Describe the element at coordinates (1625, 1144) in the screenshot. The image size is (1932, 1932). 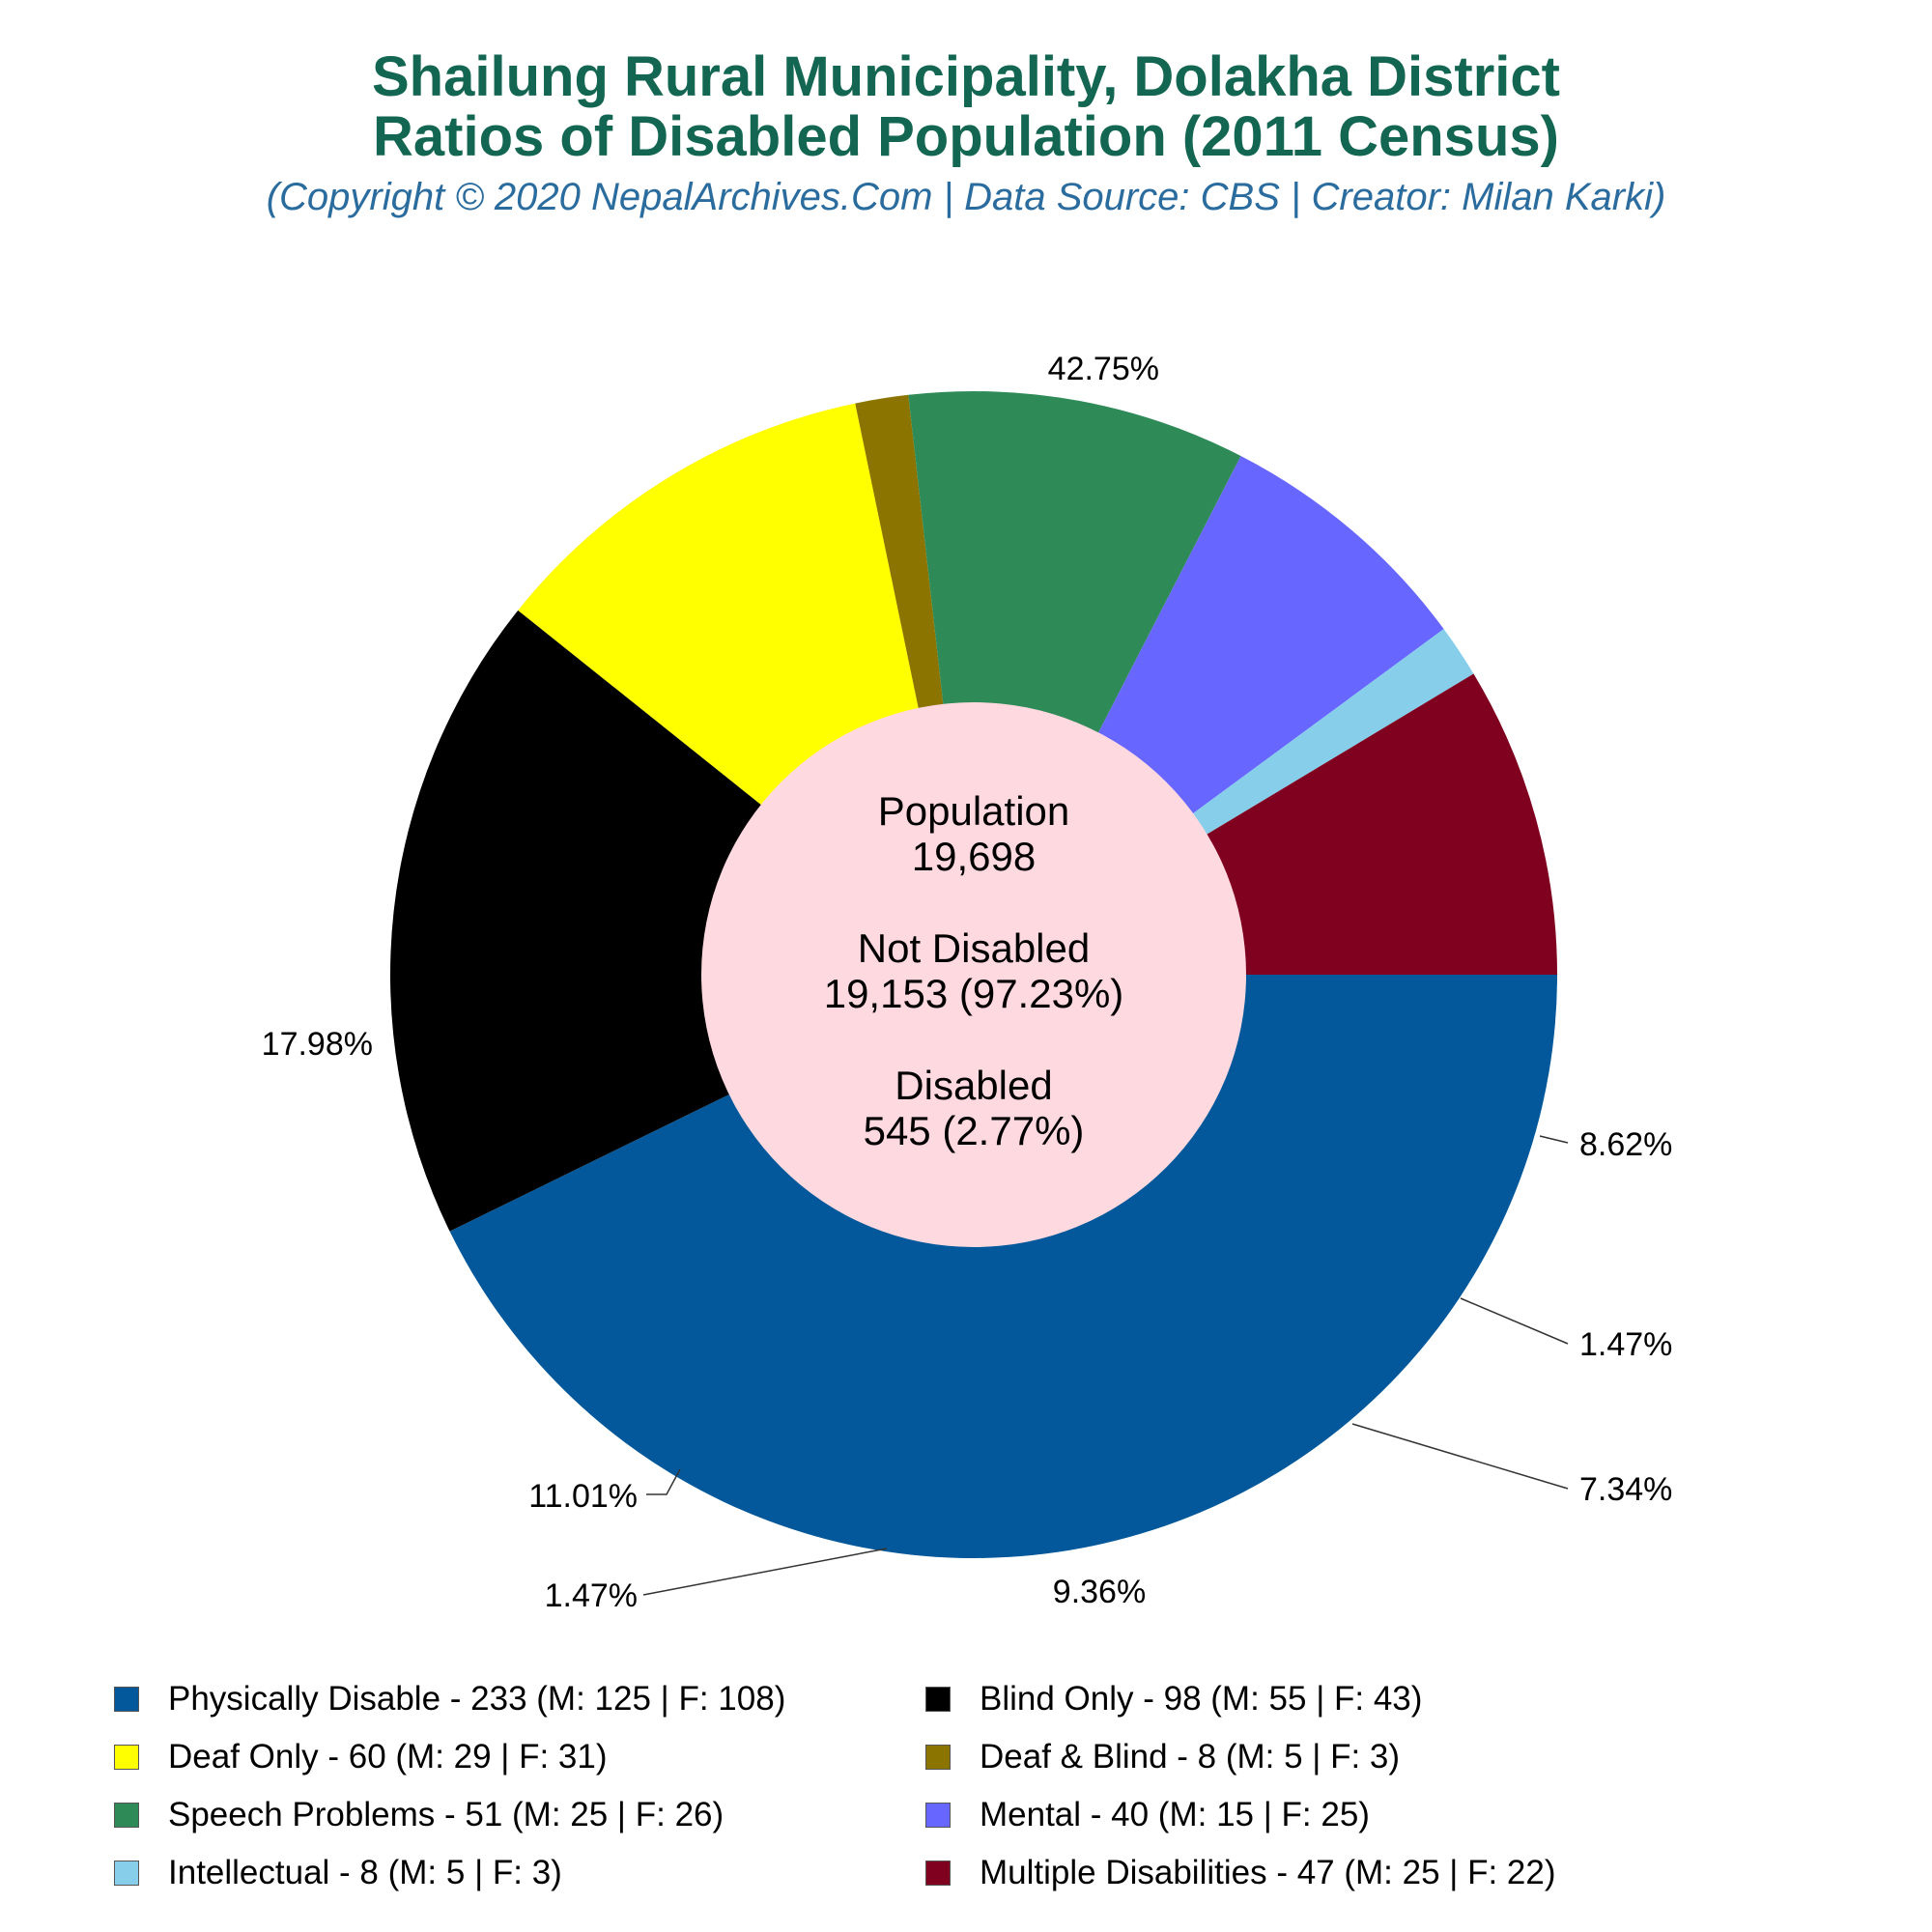
I see `slice-label-multiple-disabilities: 8.62%` at that location.